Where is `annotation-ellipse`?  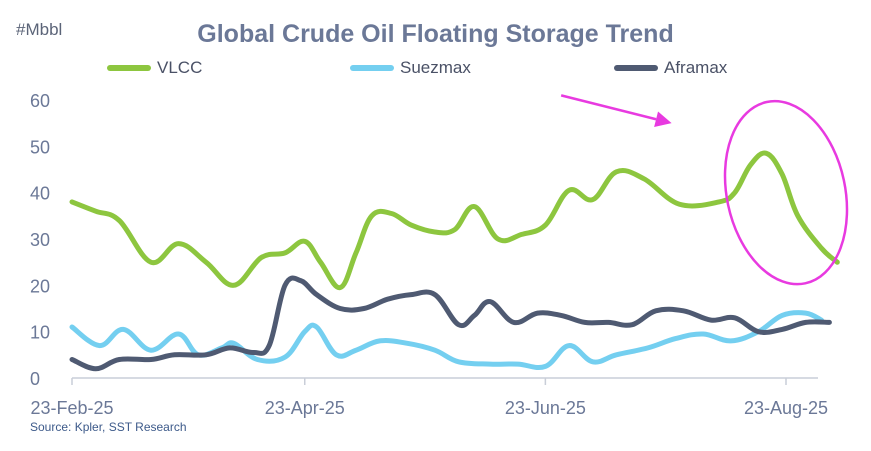
annotation-ellipse is located at coordinates (786, 192).